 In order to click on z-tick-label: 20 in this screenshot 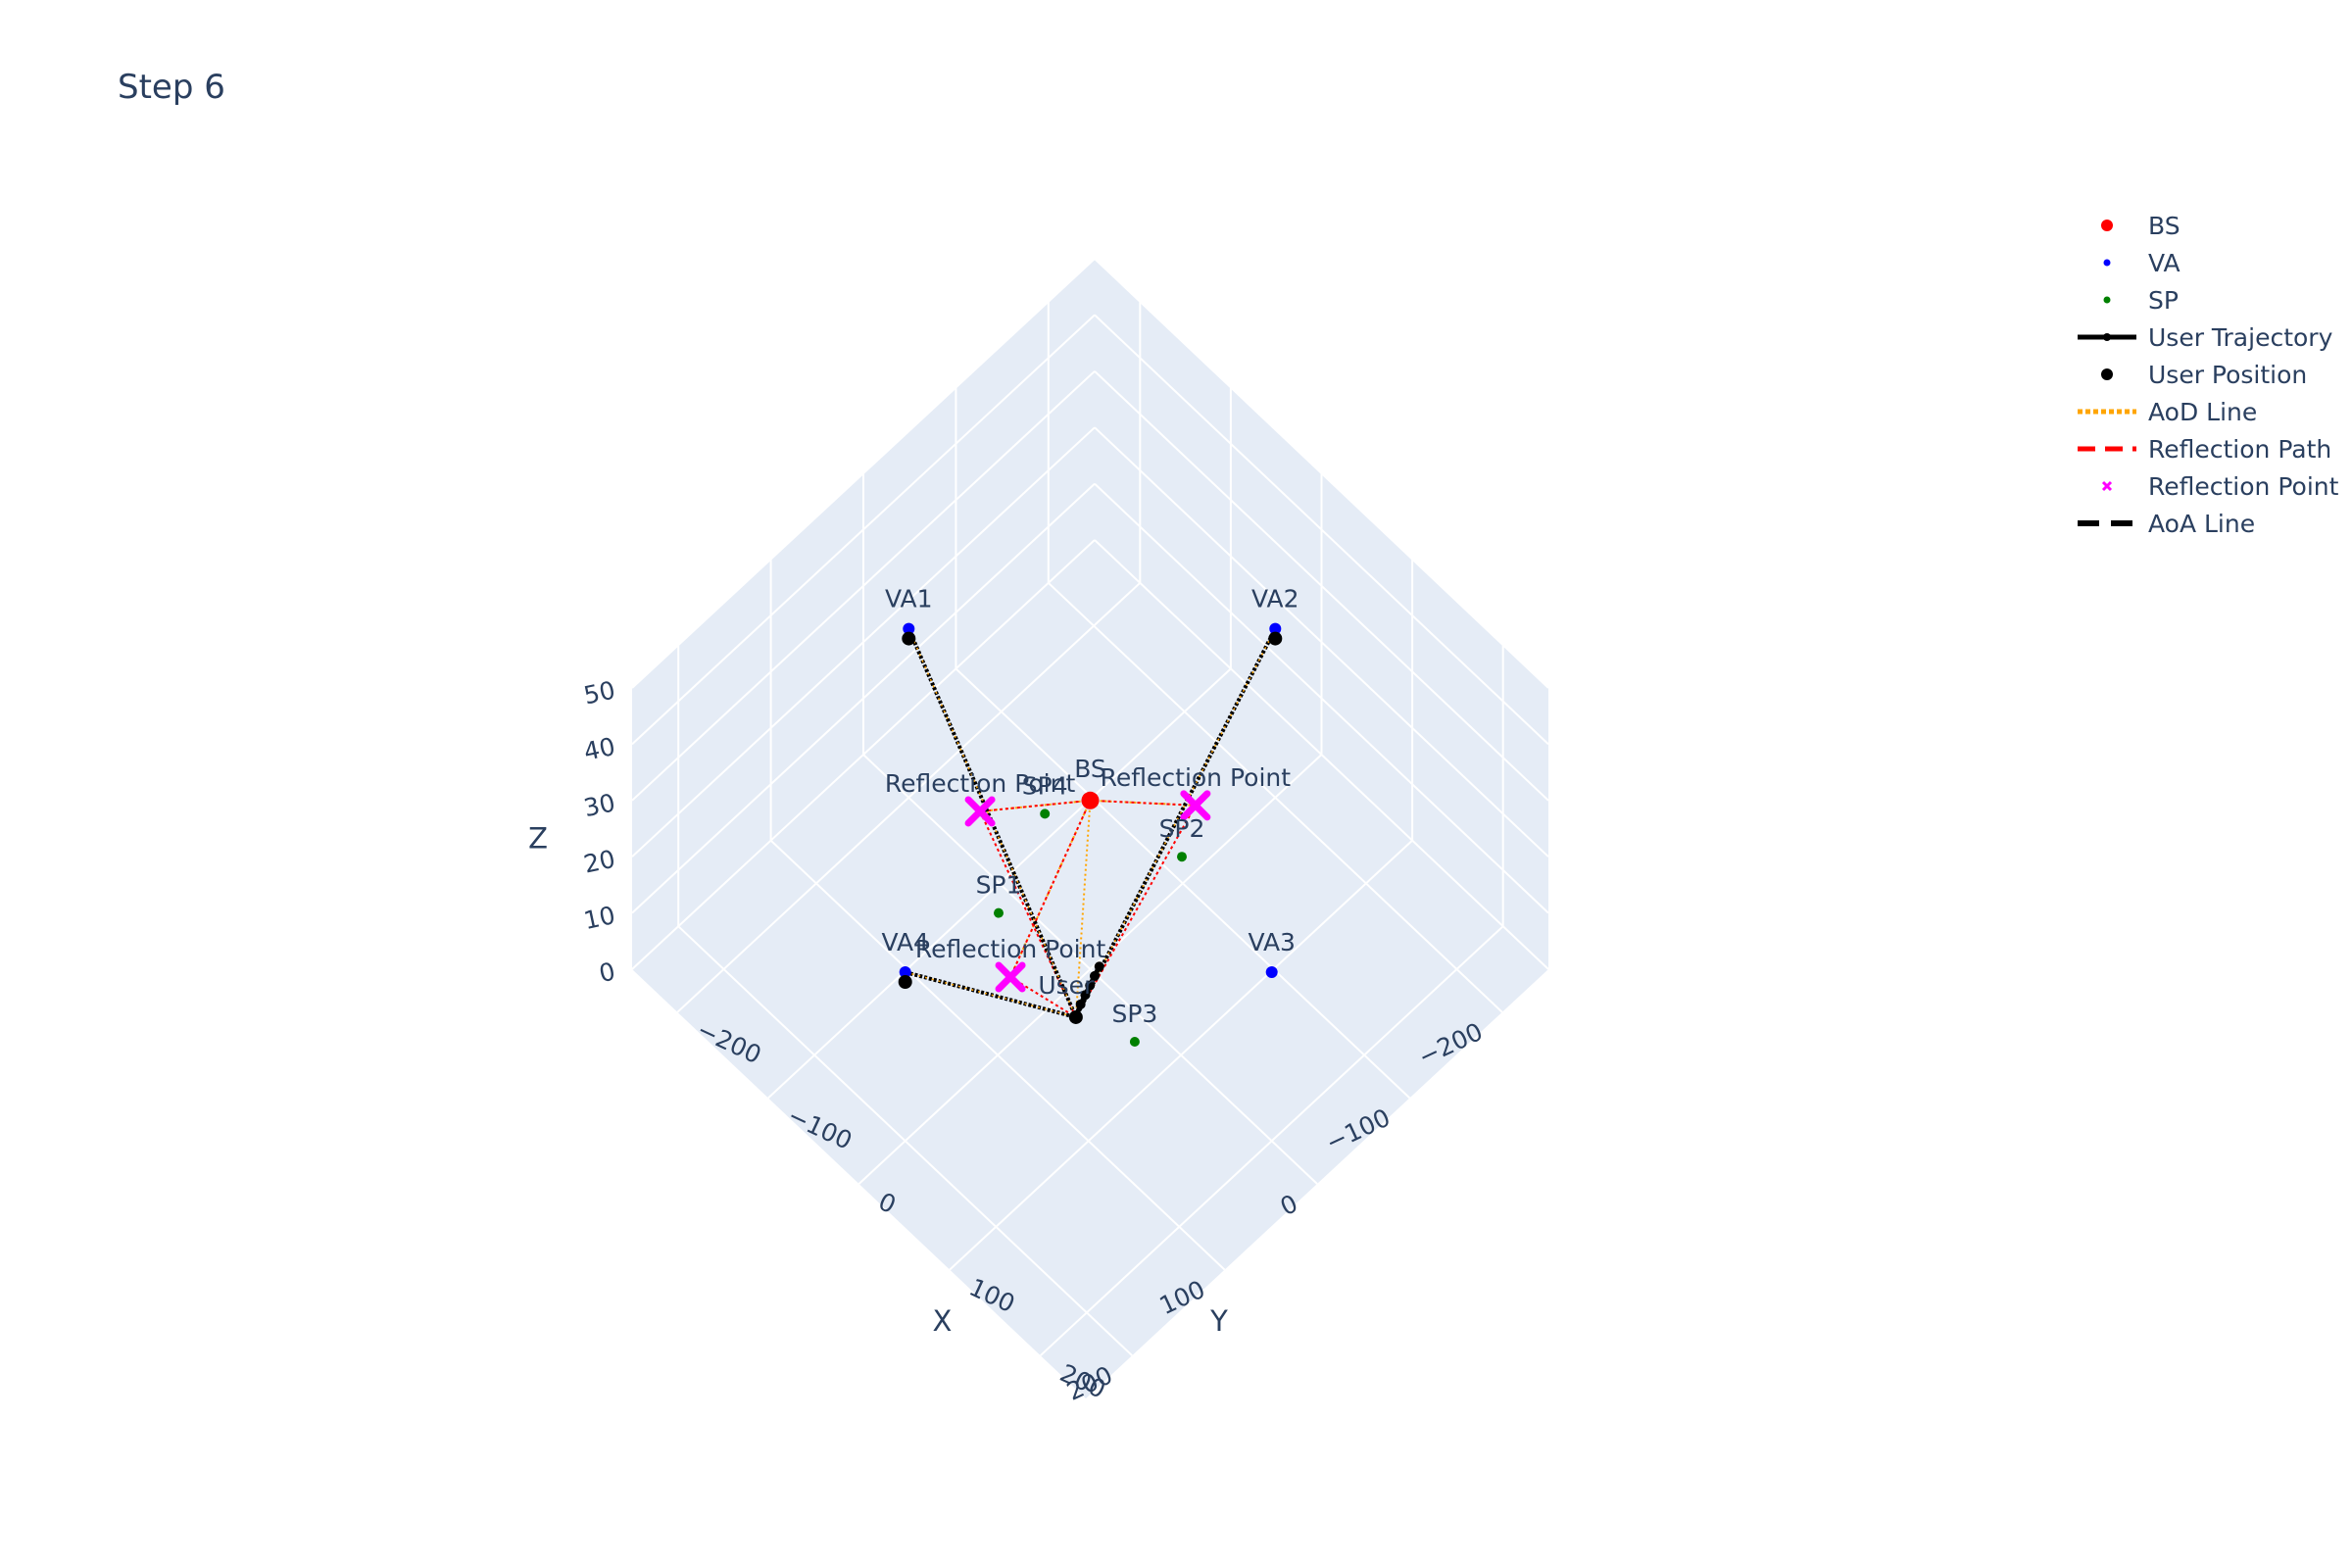, I will do `click(599, 862)`.